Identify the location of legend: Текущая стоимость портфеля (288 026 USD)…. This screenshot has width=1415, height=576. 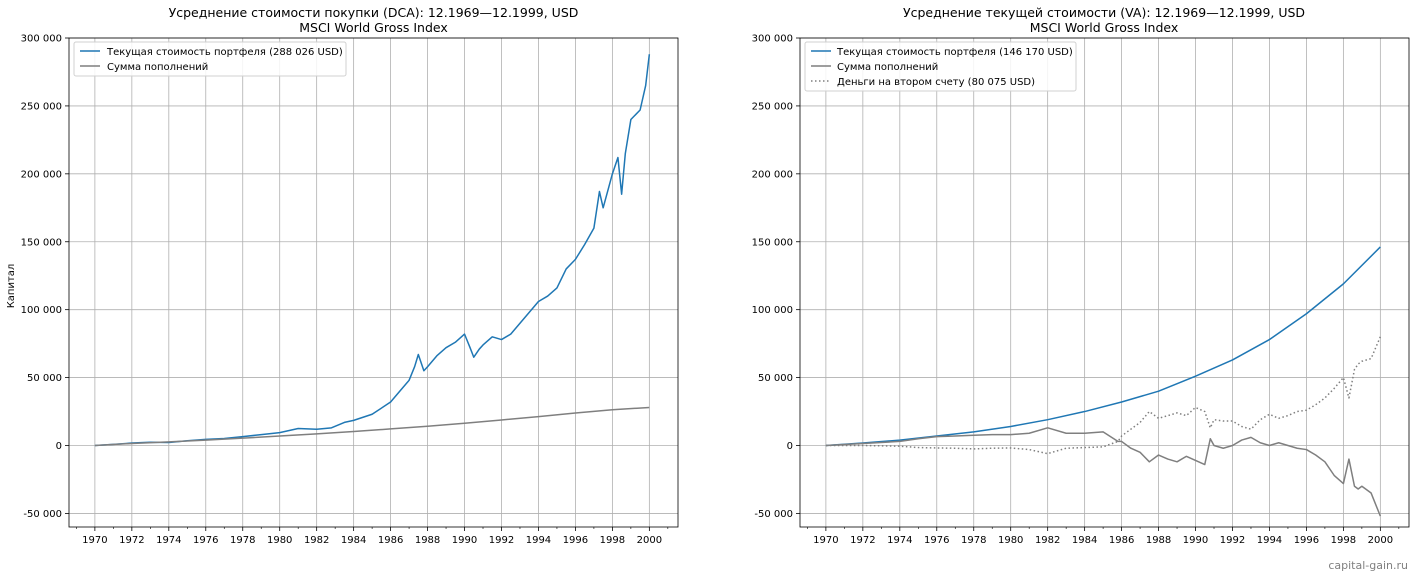
(210, 59).